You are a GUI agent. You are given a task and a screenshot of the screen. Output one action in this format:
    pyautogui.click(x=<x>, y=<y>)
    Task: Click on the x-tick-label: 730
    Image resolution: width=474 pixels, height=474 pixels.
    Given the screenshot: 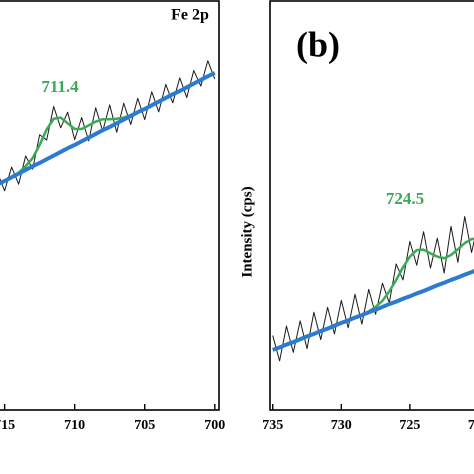 What is the action you would take?
    pyautogui.click(x=341, y=425)
    